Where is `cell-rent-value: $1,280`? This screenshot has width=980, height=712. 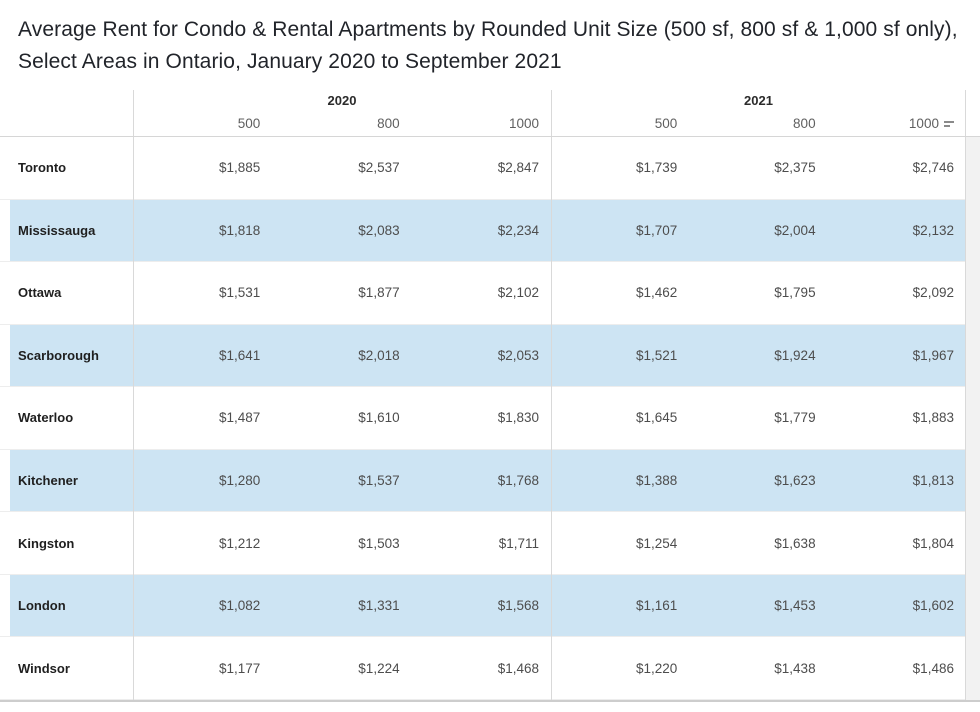
cell-rent-value: $1,280 is located at coordinates (240, 480).